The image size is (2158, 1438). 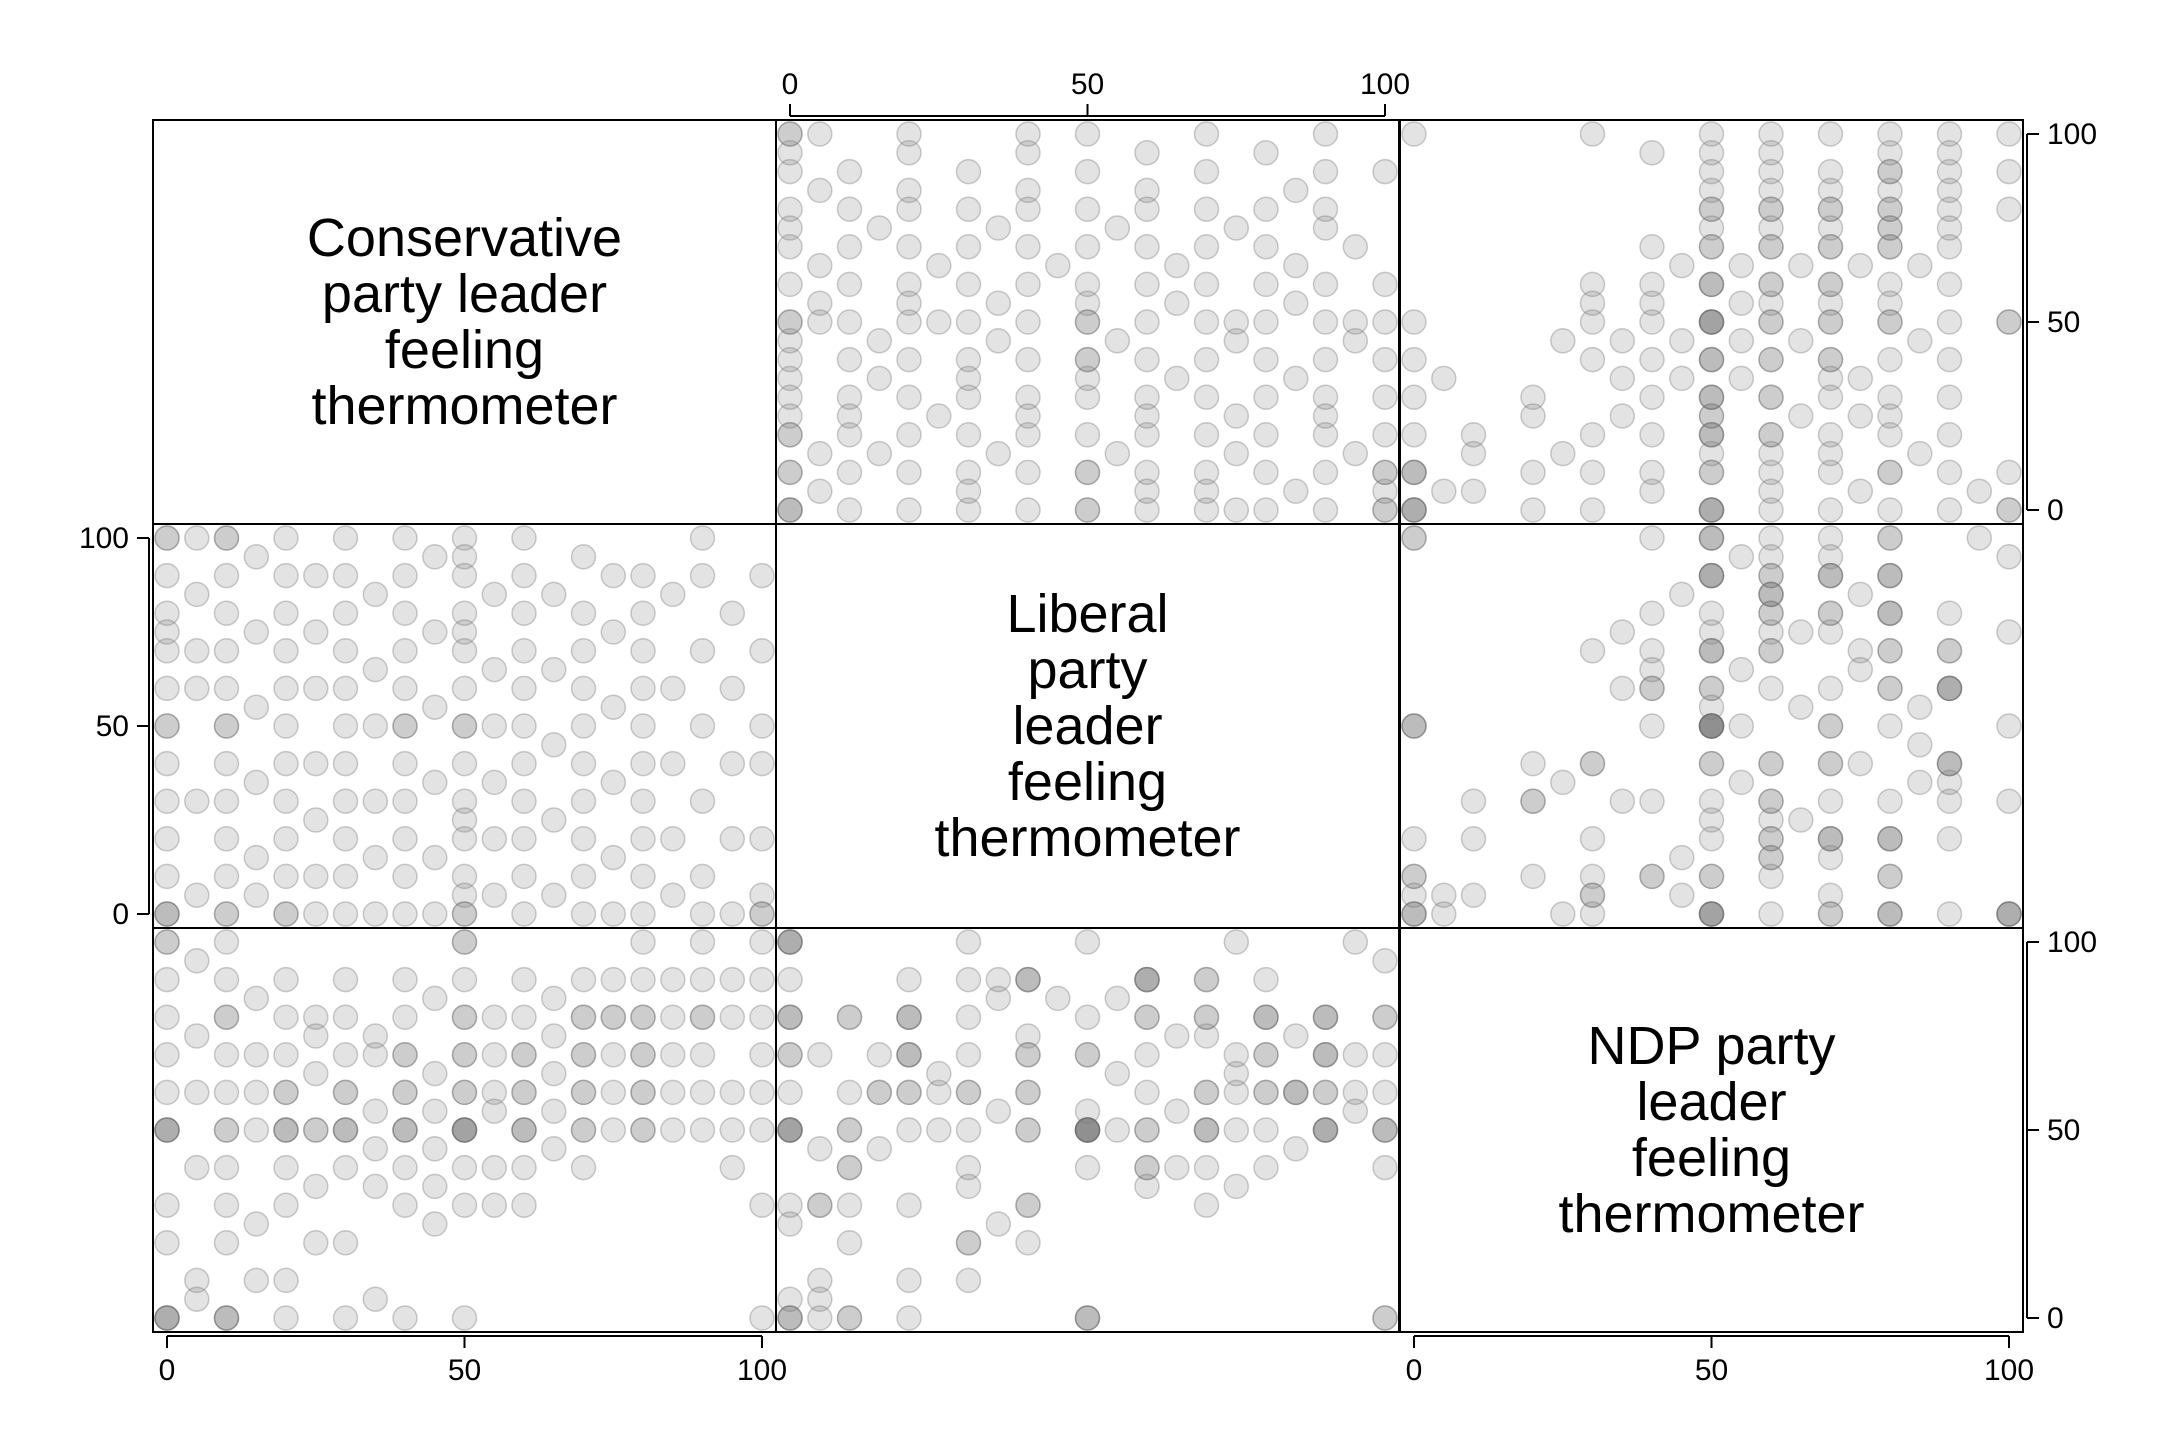 I want to click on tick-label: 0, so click(x=2055, y=1318).